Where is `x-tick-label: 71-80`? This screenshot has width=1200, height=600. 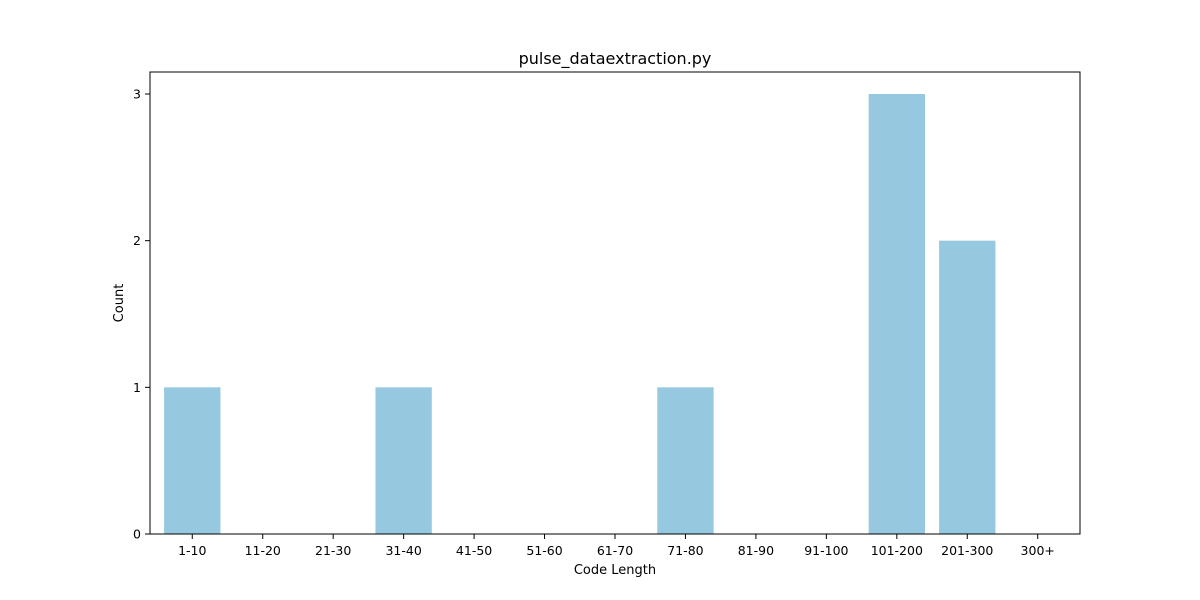
x-tick-label: 71-80 is located at coordinates (685, 550).